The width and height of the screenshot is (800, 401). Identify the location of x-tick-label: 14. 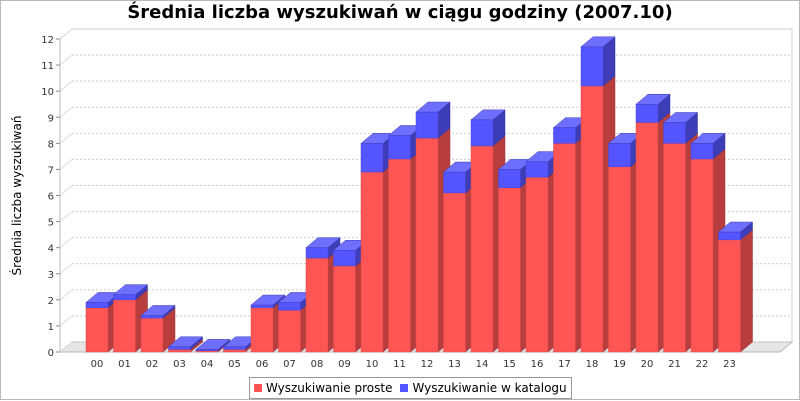
(482, 364).